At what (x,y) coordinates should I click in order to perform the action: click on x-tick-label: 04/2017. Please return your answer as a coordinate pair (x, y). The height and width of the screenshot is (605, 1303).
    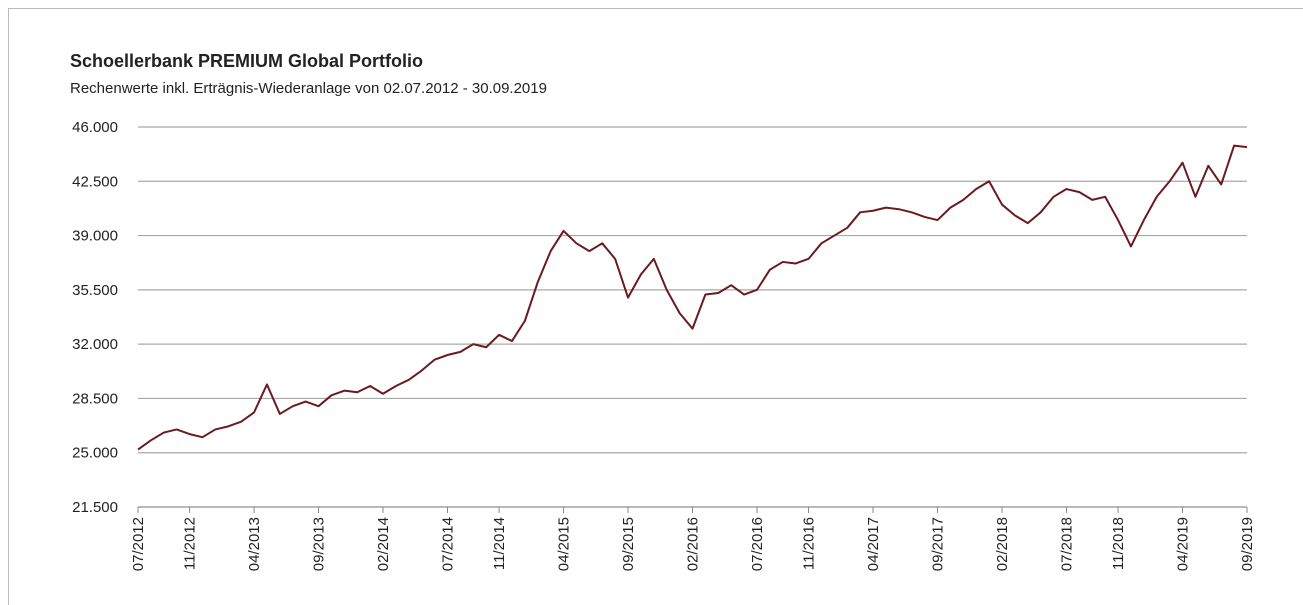
    Looking at the image, I should click on (873, 544).